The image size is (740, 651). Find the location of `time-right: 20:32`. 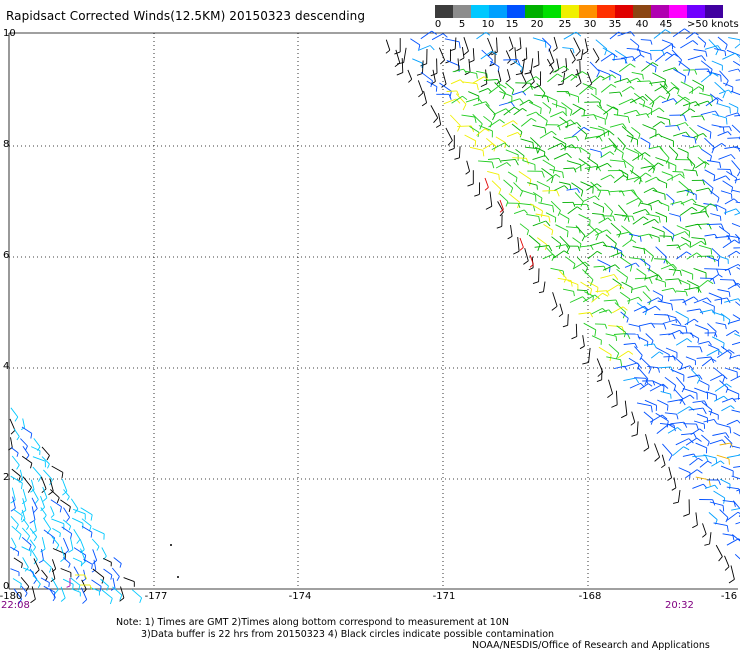

time-right: 20:32 is located at coordinates (679, 605).